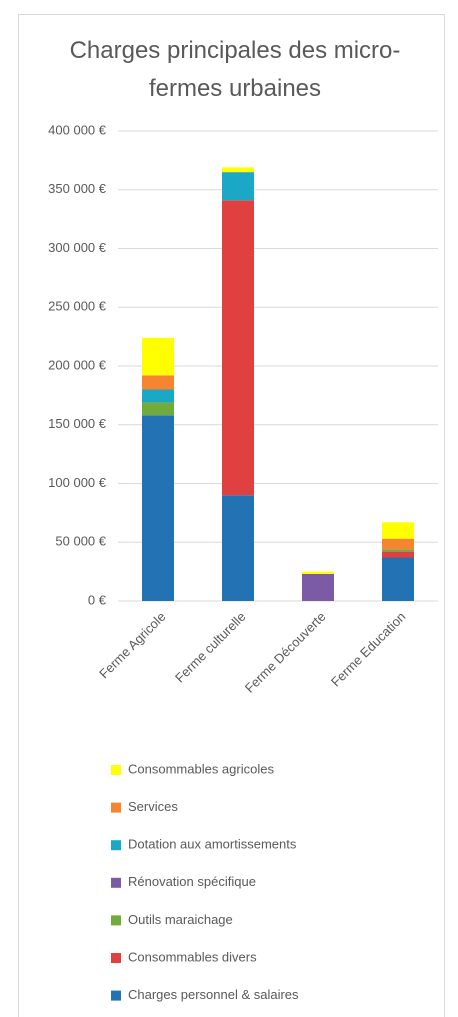 This screenshot has height=1017, width=458. Describe the element at coordinates (77, 129) in the screenshot. I see `y-tick-label: 400 000 €` at that location.